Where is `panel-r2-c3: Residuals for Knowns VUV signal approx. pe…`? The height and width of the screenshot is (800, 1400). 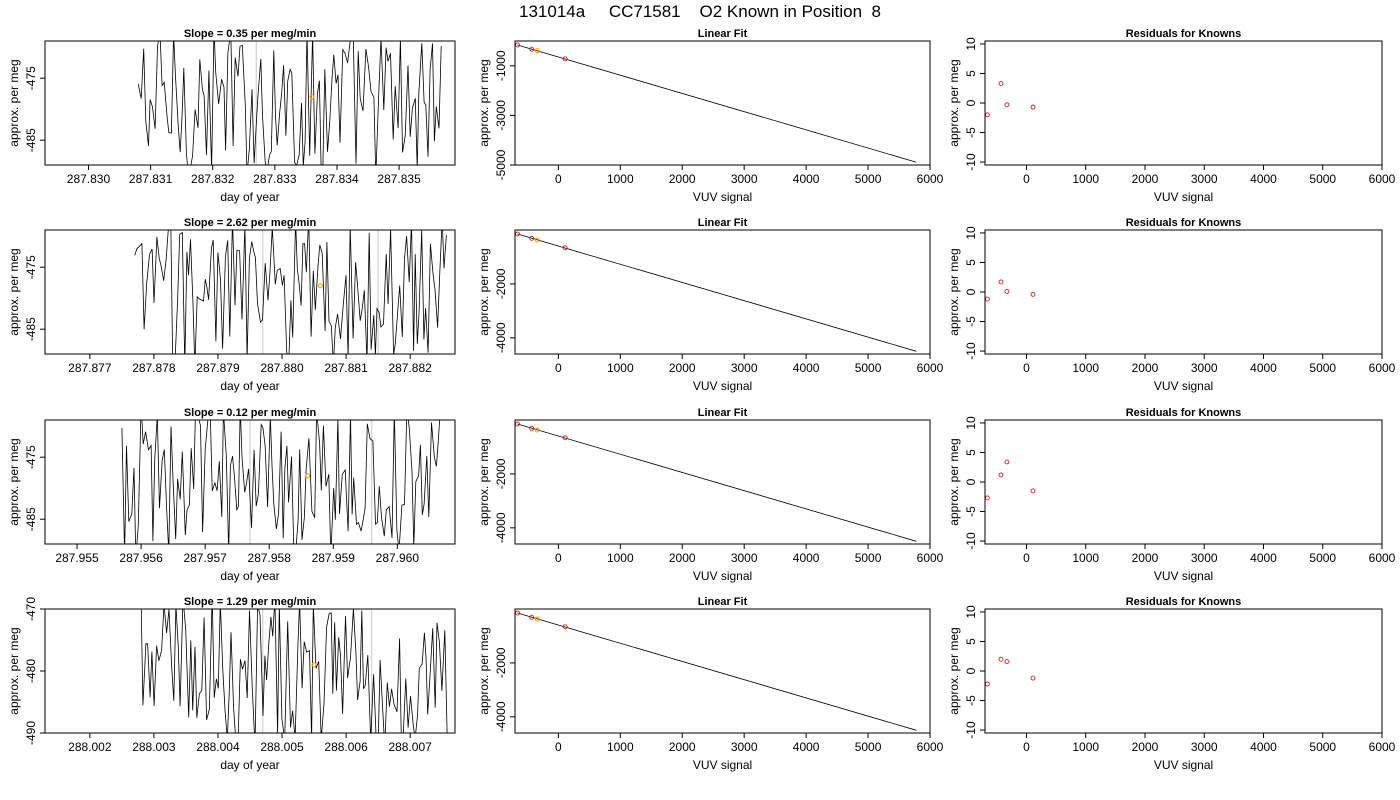 panel-r2-c3: Residuals for Knowns VUV signal approx. pe… is located at coordinates (1171, 305).